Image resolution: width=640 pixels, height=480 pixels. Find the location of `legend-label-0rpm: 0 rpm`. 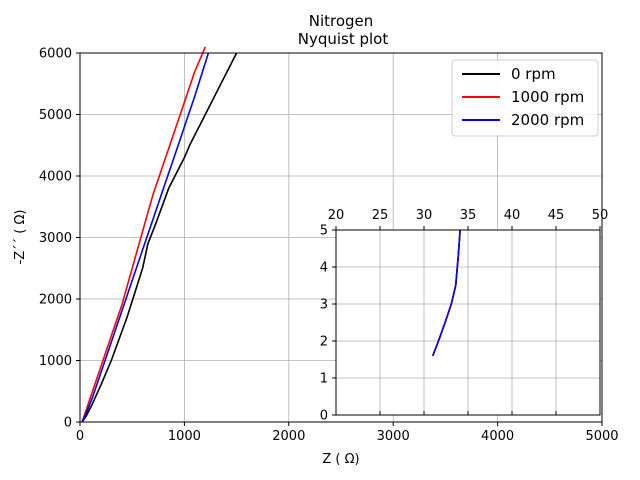

legend-label-0rpm: 0 rpm is located at coordinates (533, 74).